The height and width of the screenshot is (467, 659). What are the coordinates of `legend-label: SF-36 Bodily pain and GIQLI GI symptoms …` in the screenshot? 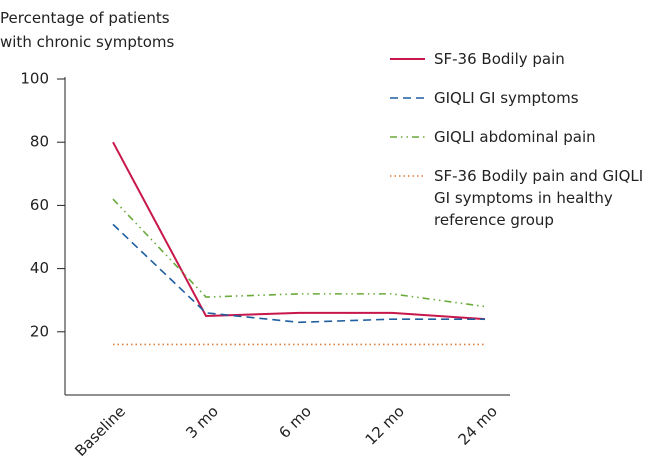 It's located at (539, 198).